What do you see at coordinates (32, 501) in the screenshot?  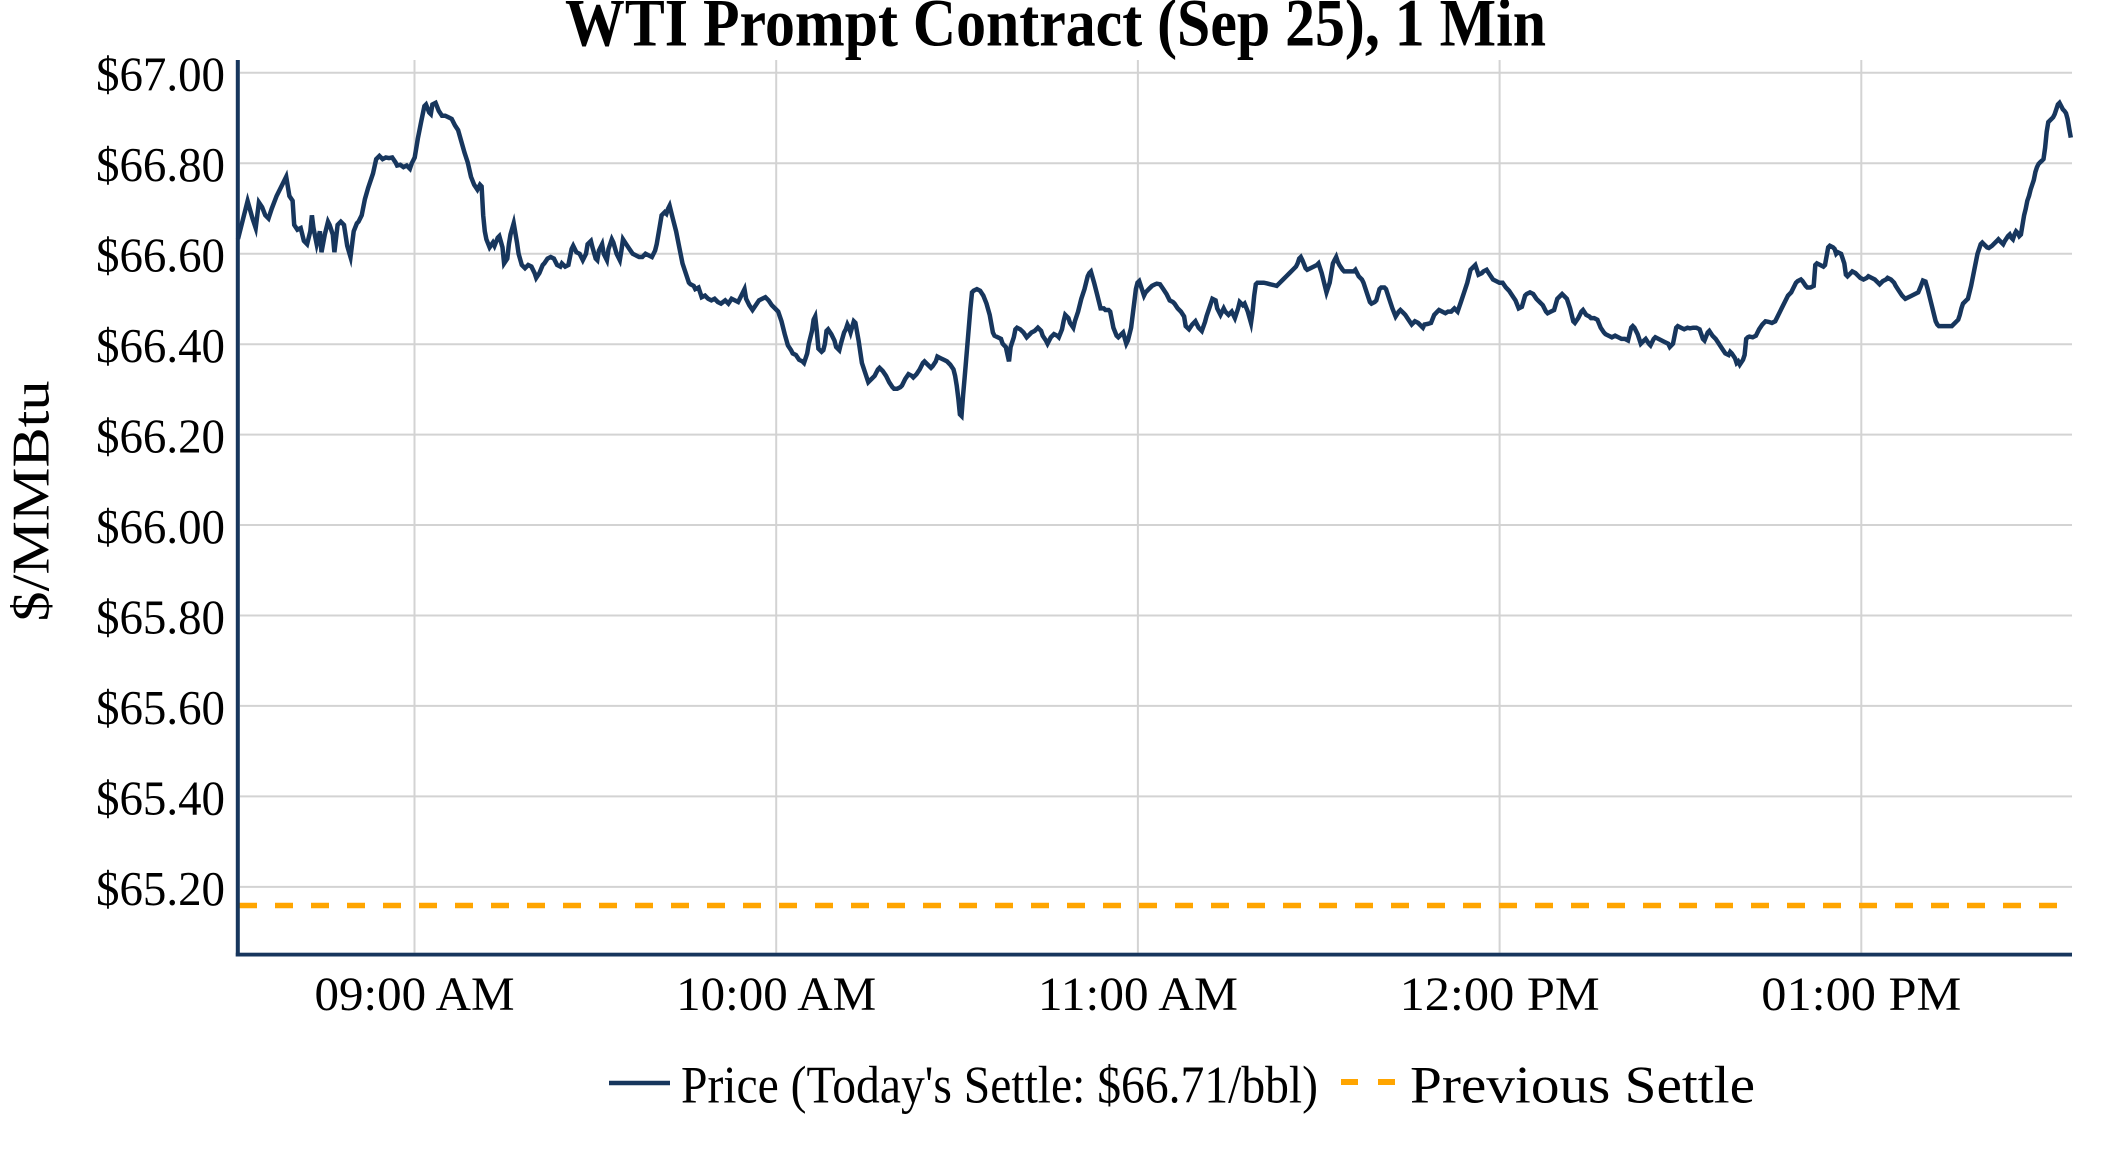 I see `svg-text: $/MMBtu` at bounding box center [32, 501].